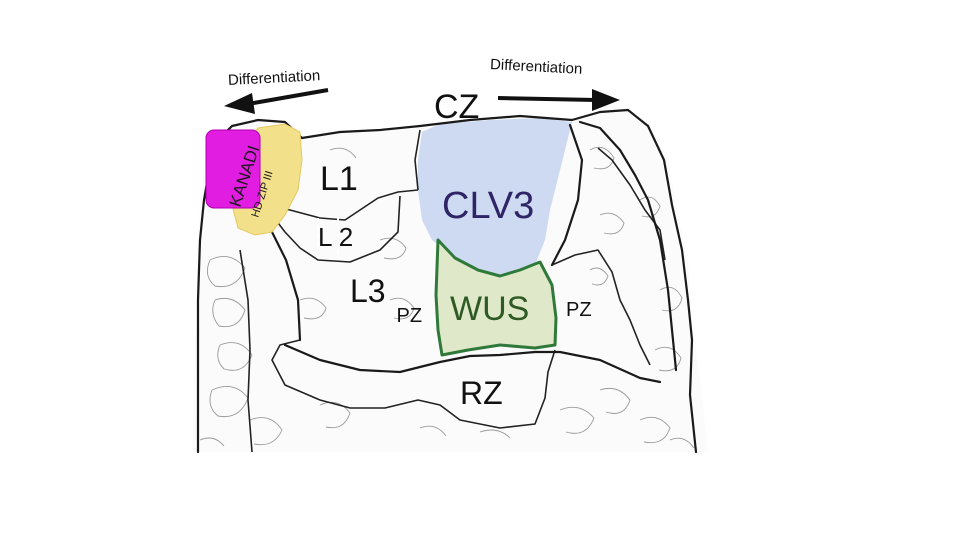 Image resolution: width=960 pixels, height=540 pixels. Describe the element at coordinates (274, 78) in the screenshot. I see `left-differentiation-label: Differentiation` at that location.